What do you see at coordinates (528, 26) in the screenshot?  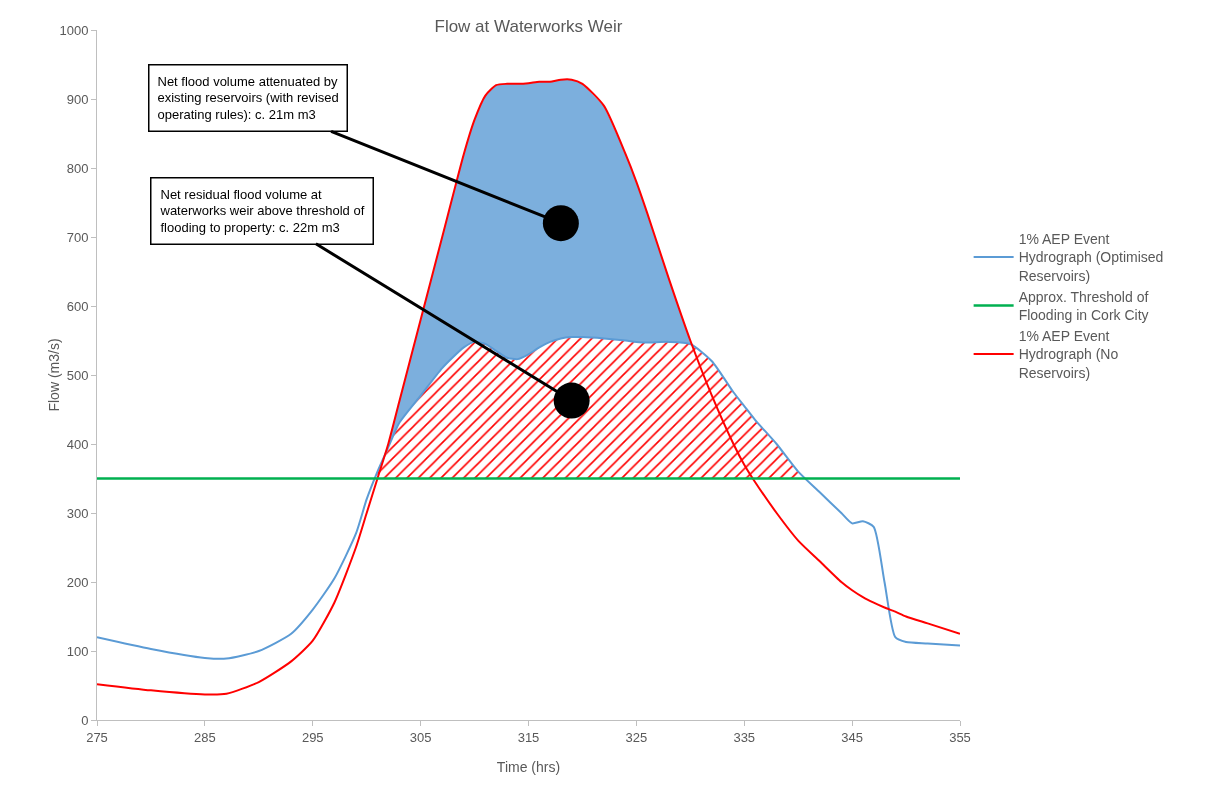 I see `chart-title: Flow at Waterworks Weir` at bounding box center [528, 26].